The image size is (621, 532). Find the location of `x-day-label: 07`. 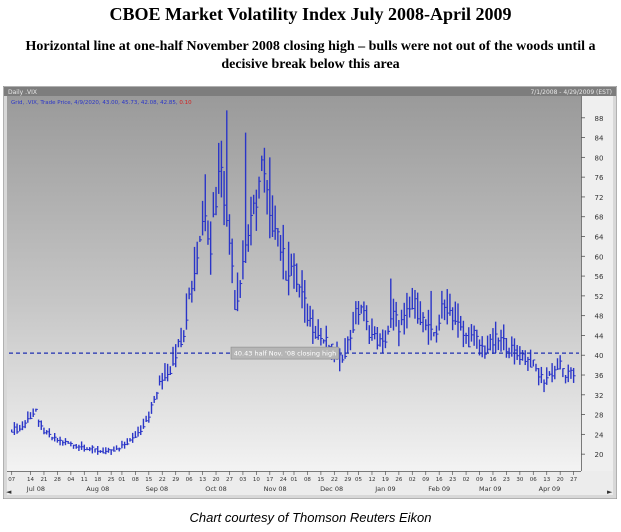

x-day-label: 07 is located at coordinates (11, 480).